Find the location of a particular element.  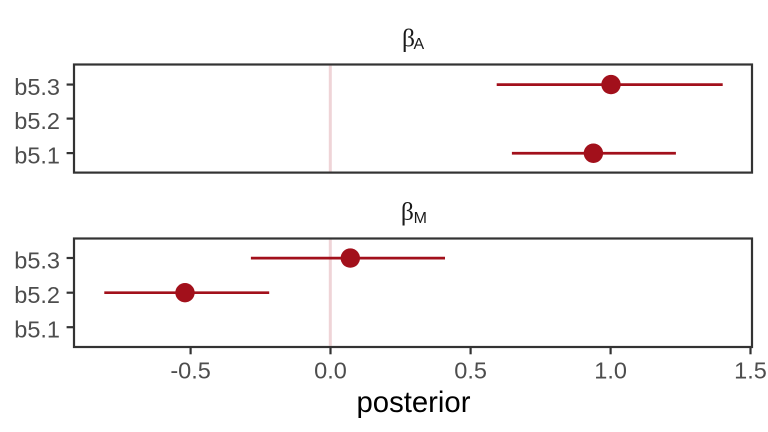

svg-text: M is located at coordinates (420, 218).